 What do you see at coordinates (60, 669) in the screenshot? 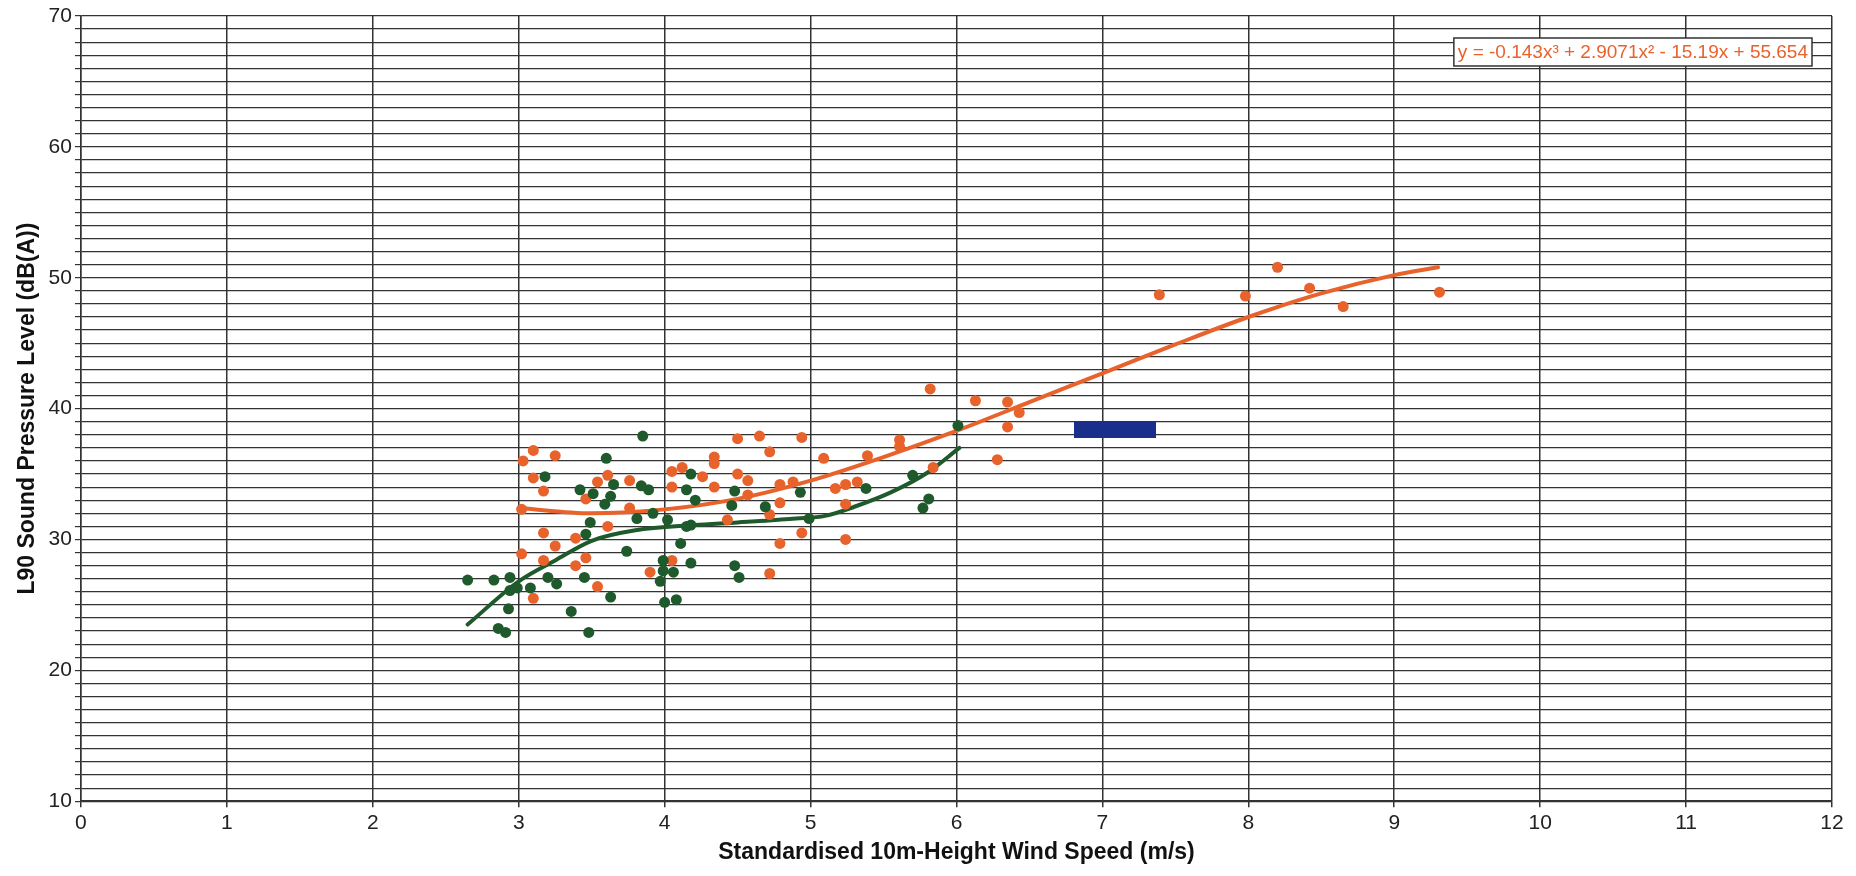
I see `y-tick-label: 20` at bounding box center [60, 669].